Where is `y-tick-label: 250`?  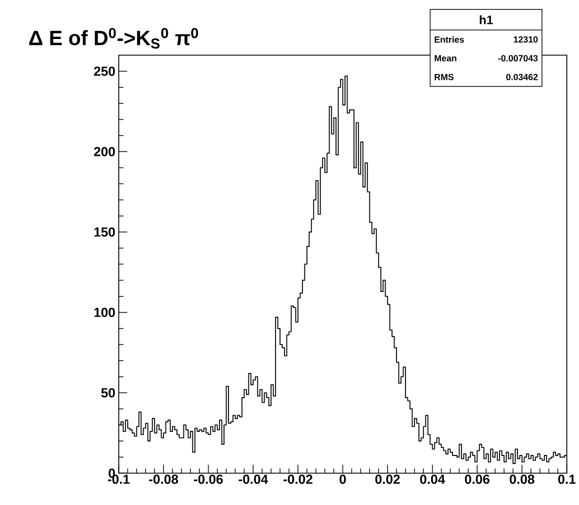
y-tick-label: 250 is located at coordinates (104, 71).